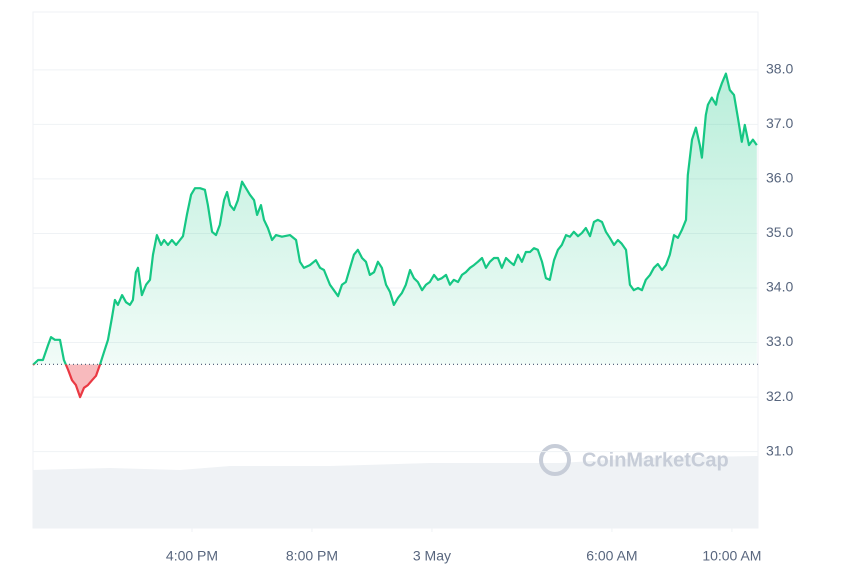 This screenshot has height=567, width=850. What do you see at coordinates (395, 492) in the screenshot?
I see `volume-background` at bounding box center [395, 492].